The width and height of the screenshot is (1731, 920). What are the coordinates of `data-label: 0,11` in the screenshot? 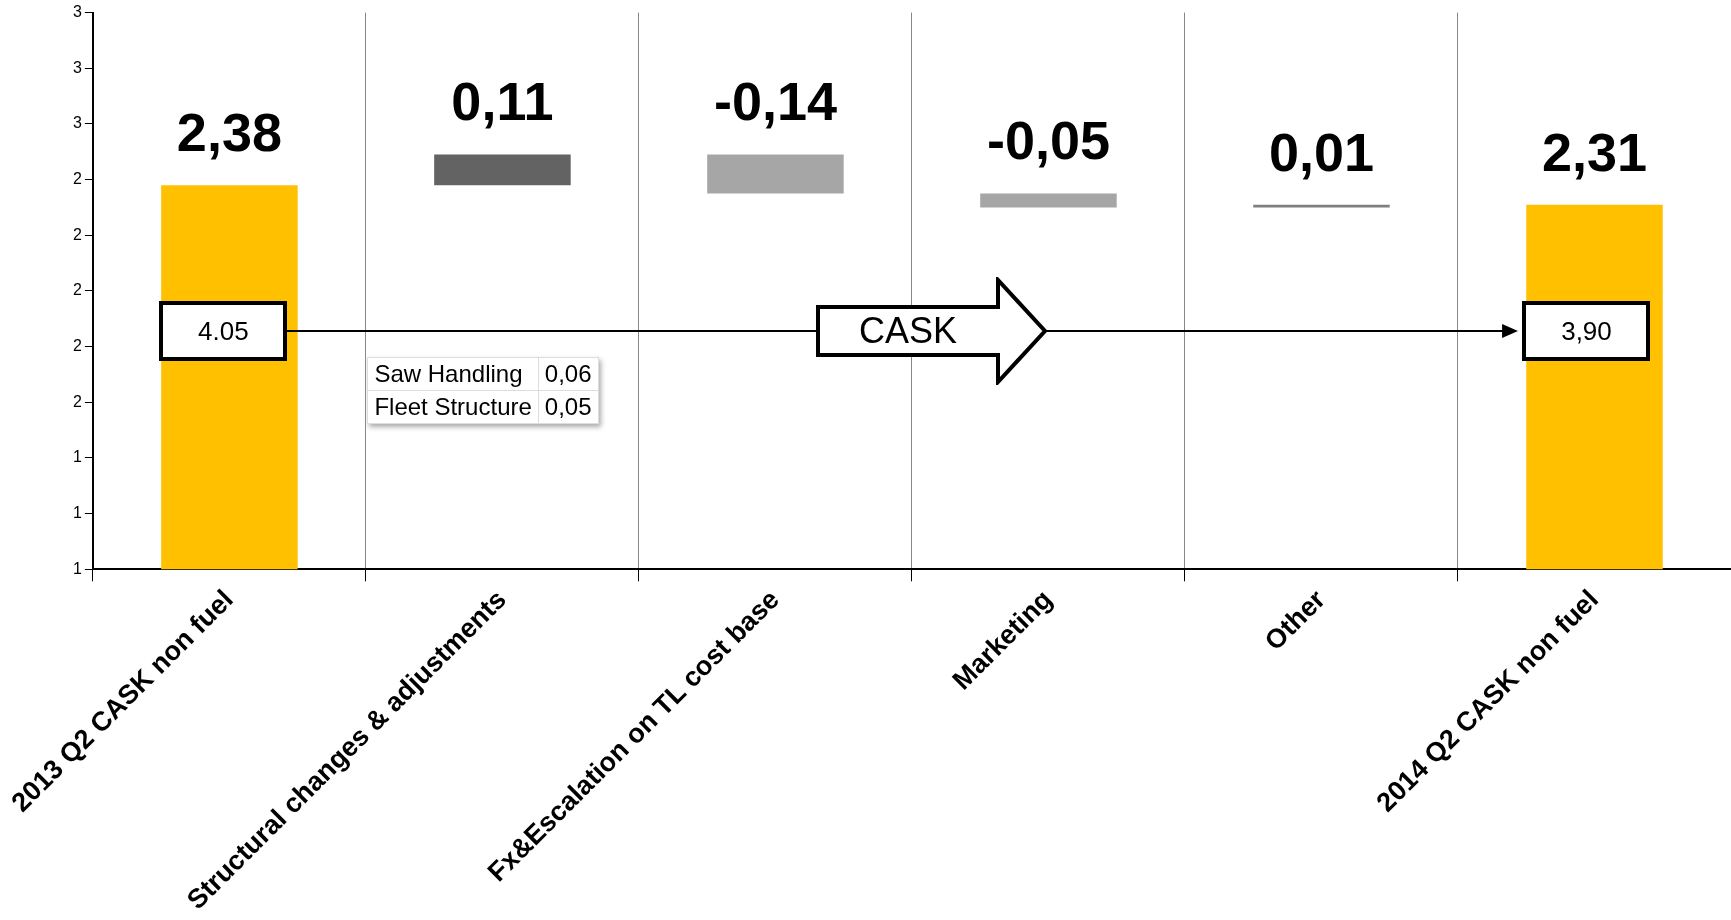 It's located at (502, 101).